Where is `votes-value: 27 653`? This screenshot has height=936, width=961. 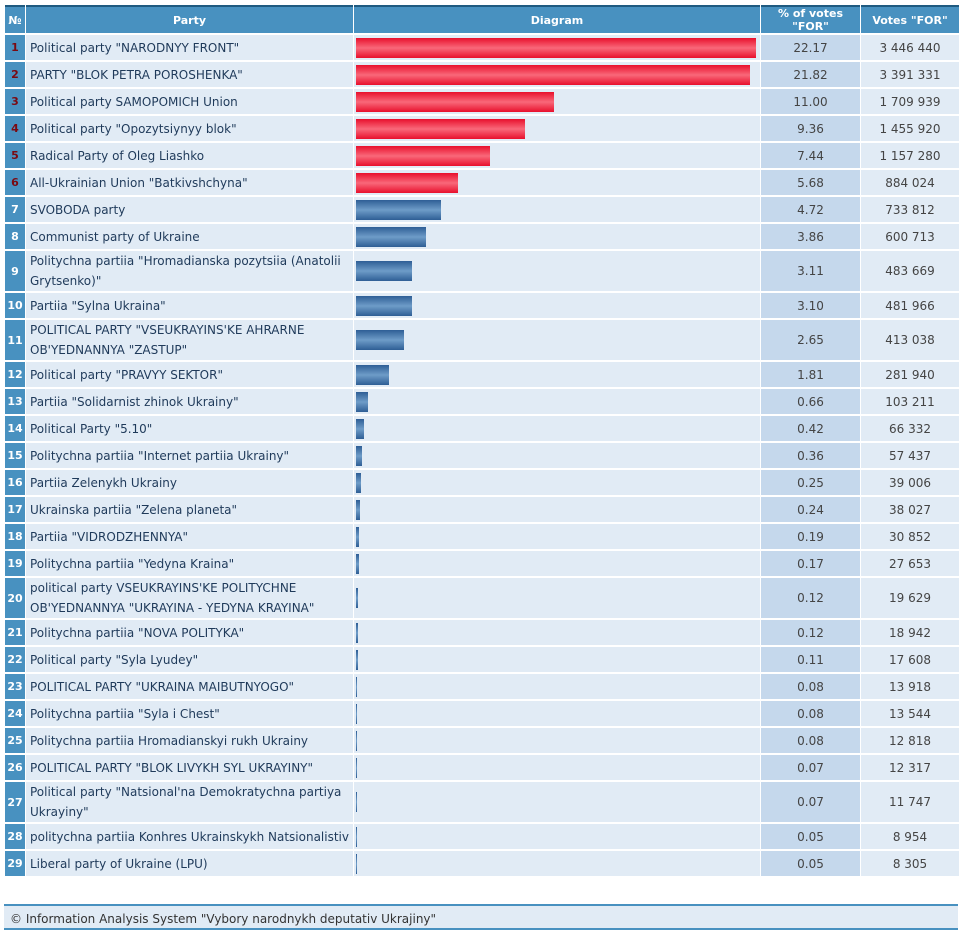
votes-value: 27 653 is located at coordinates (910, 563).